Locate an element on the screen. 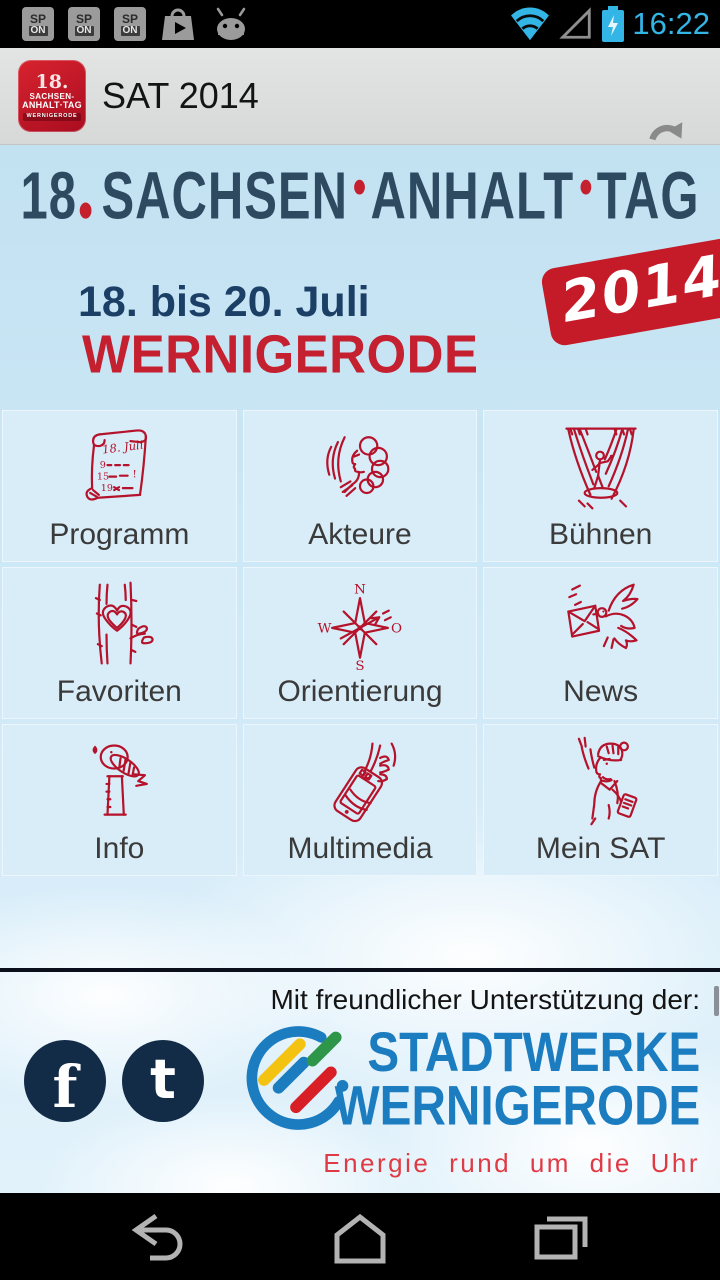  tile-label: Favoriten is located at coordinates (119, 691).